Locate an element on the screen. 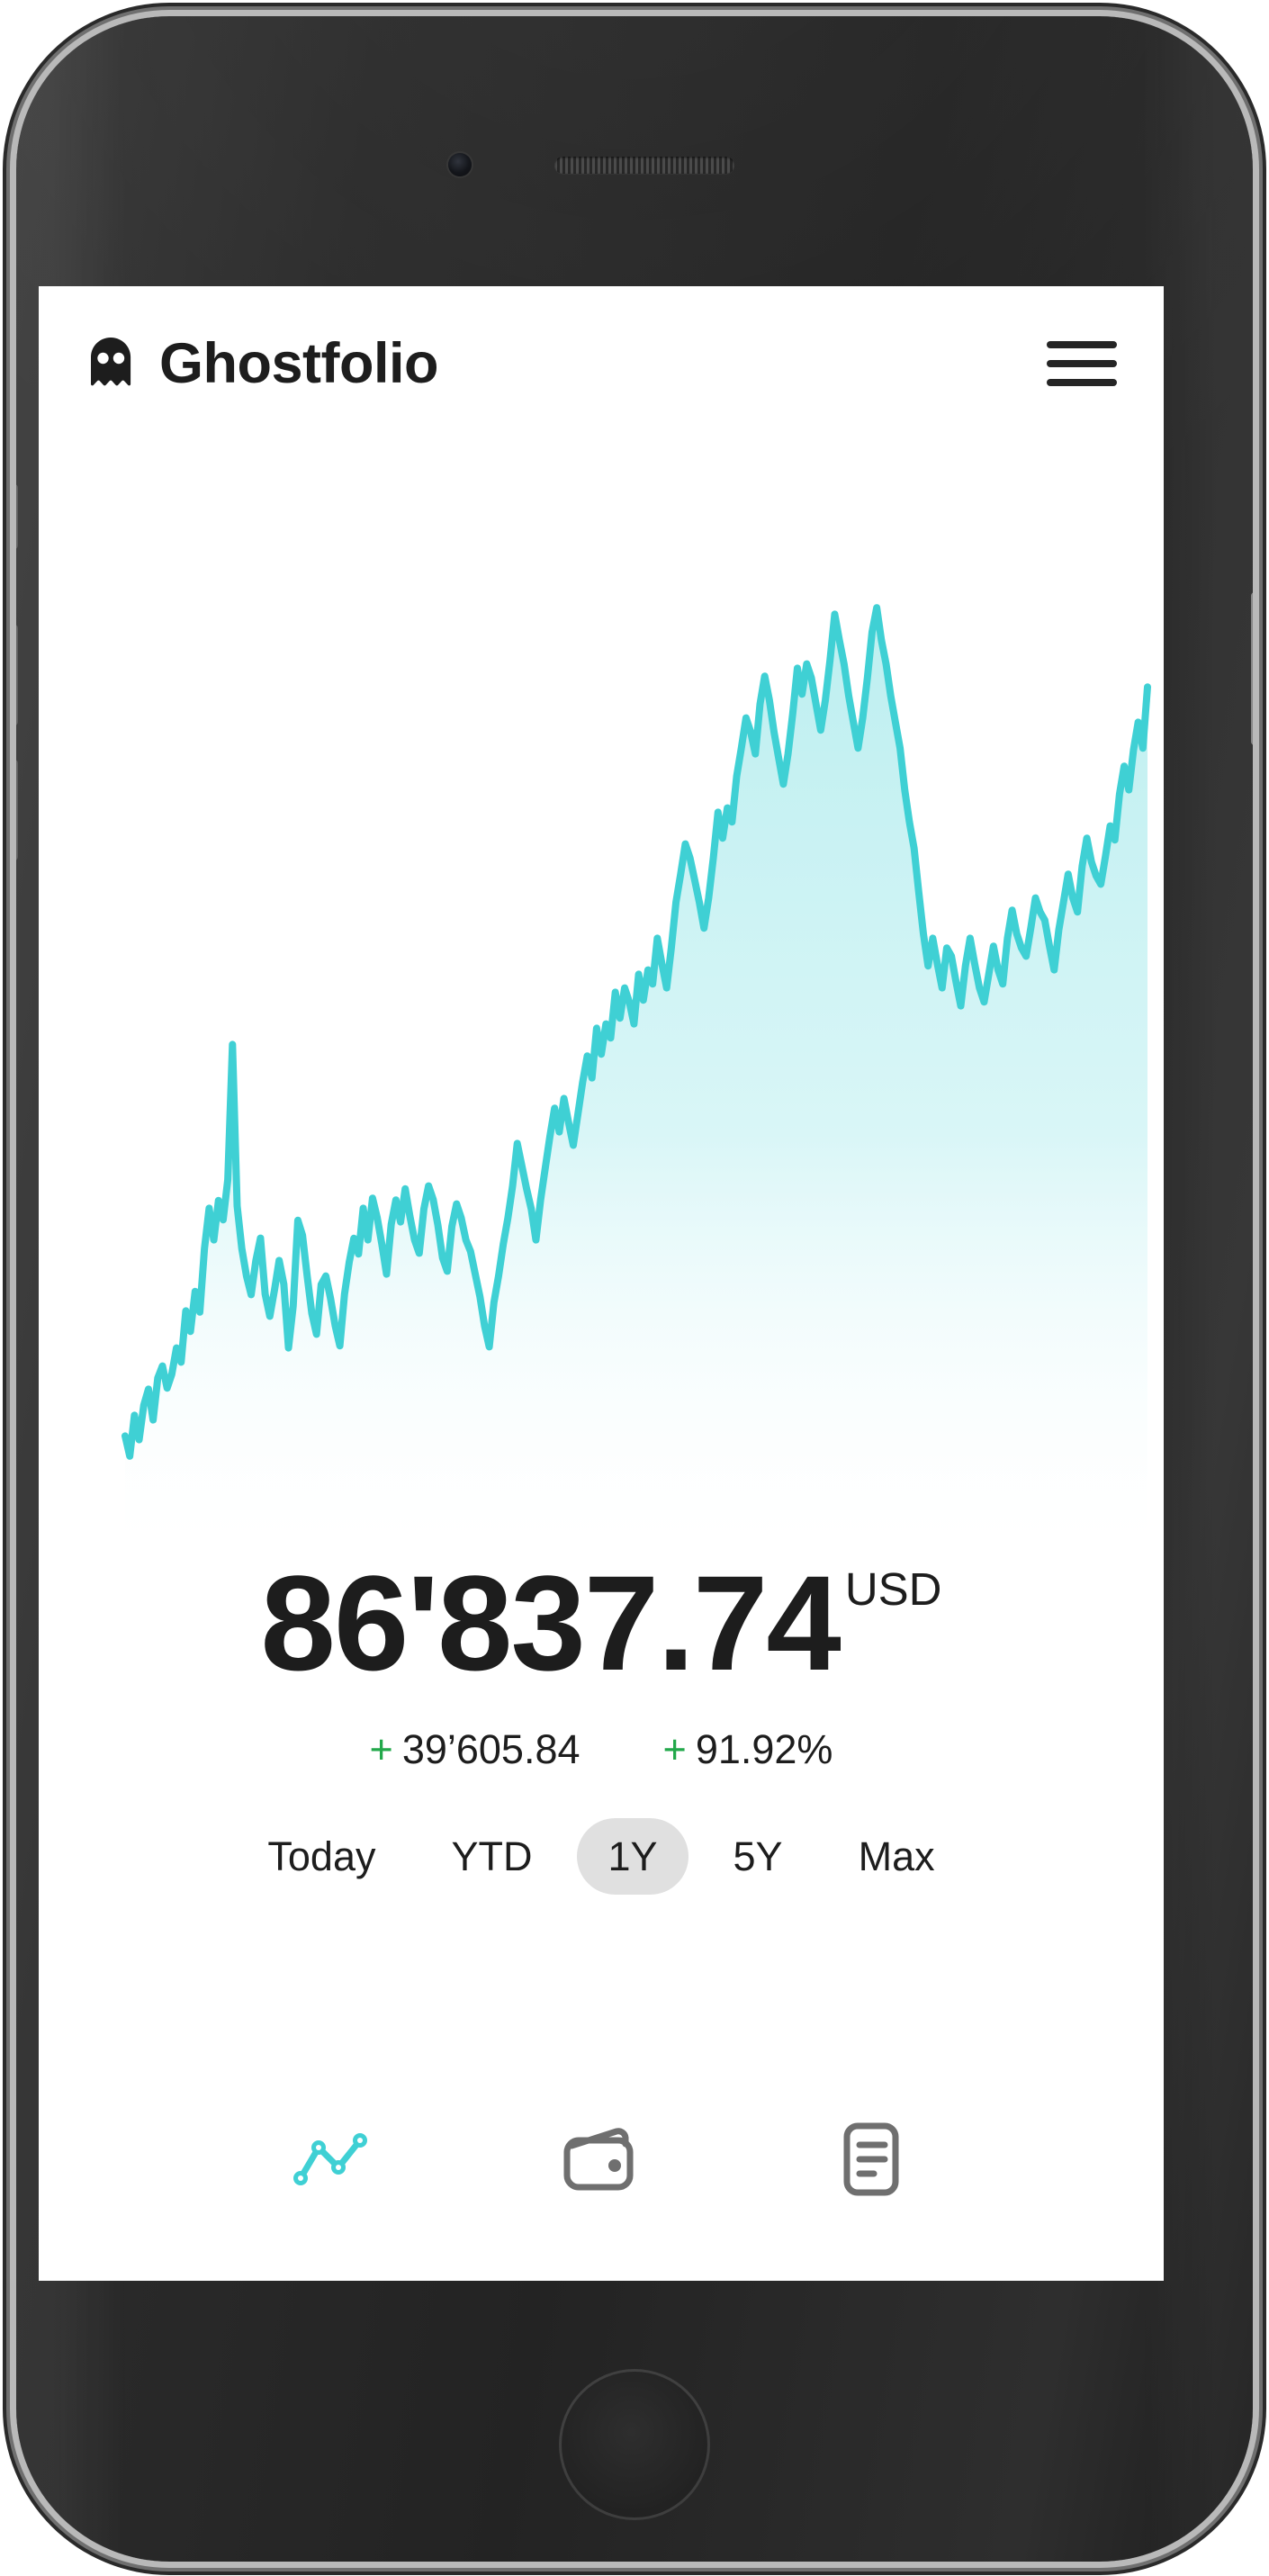  portfolio-change-row: +39’605.84 +91.92% is located at coordinates (601, 1749).